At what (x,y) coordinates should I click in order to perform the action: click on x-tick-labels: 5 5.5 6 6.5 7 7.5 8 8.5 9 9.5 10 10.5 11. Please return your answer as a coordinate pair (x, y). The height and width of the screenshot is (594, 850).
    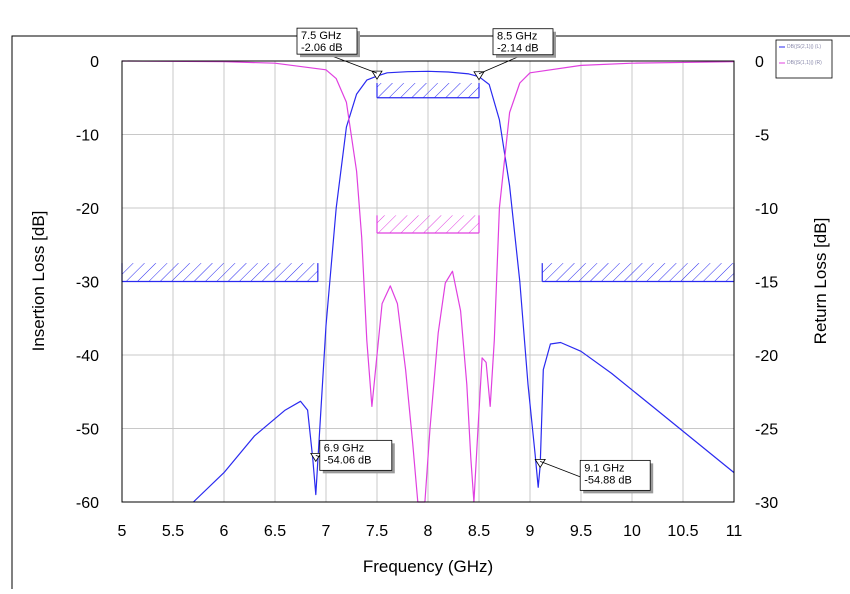
    Looking at the image, I should click on (430, 531).